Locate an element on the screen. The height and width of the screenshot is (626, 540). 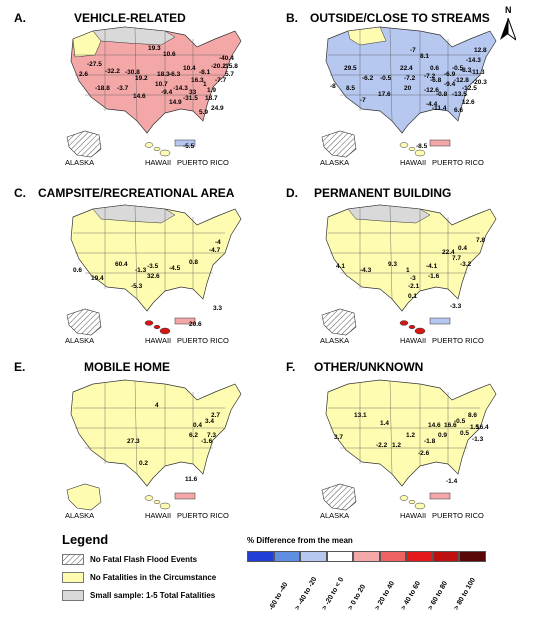
panel-e-title: MOBILE HOME is located at coordinates (127, 367).